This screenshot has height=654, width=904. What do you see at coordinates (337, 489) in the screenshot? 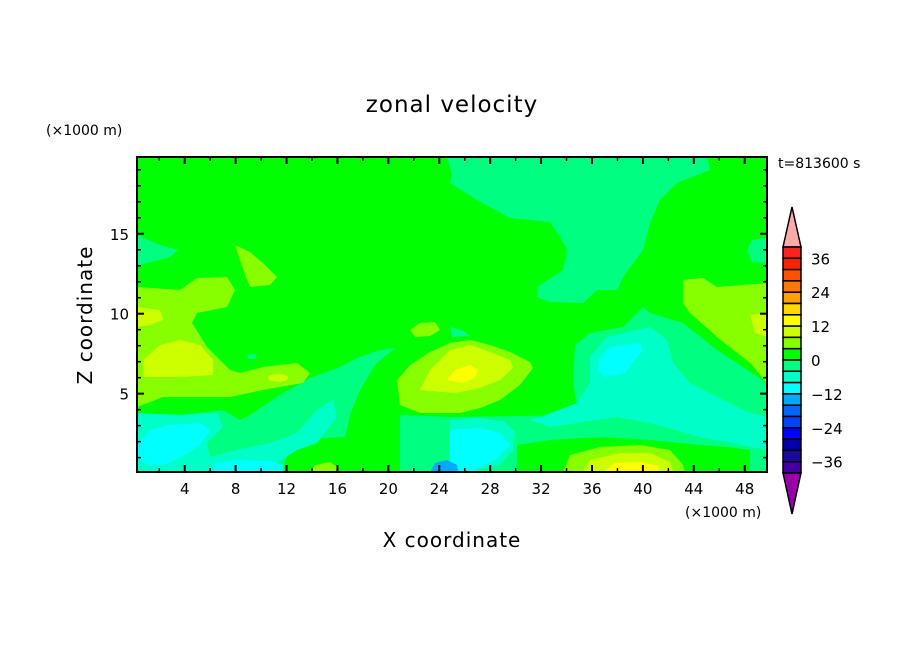
I see `x-tick-label: 16` at bounding box center [337, 489].